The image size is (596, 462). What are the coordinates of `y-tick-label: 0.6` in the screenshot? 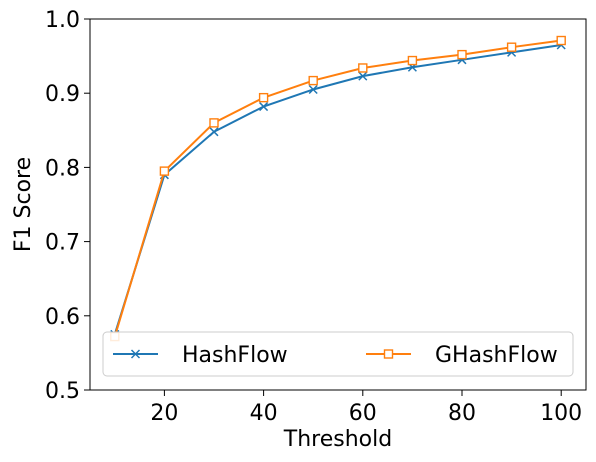 It's located at (62, 317).